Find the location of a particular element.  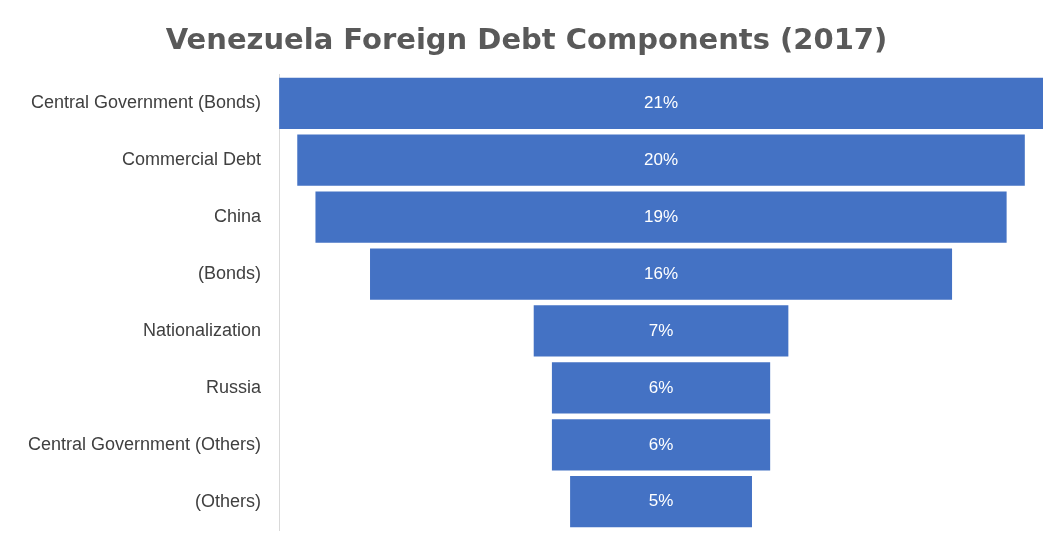

data-label: 7% is located at coordinates (661, 330).